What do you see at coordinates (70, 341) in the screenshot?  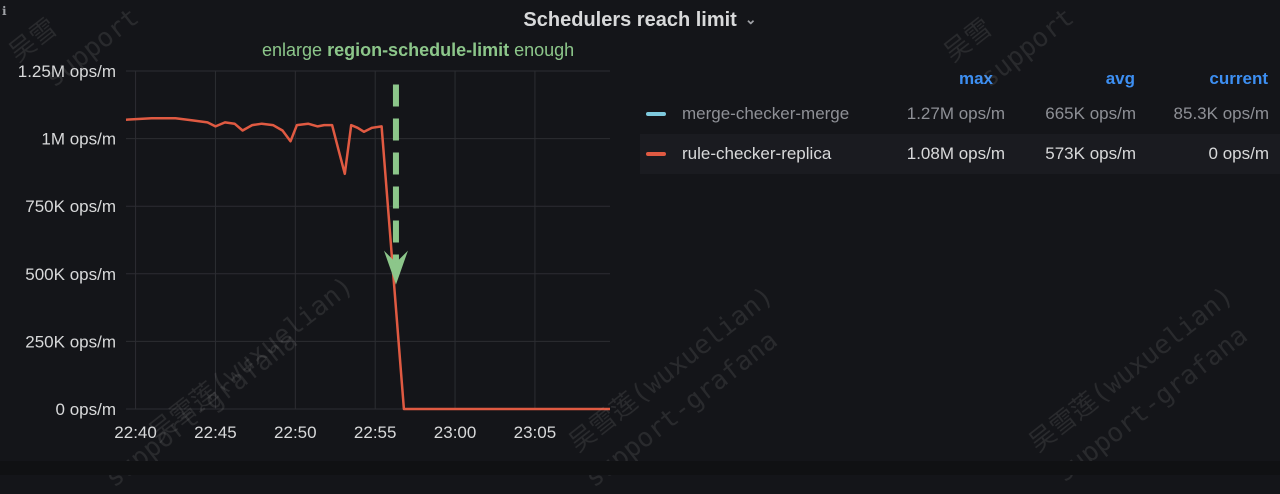 I see `y-tick-label: 250K ops/m` at bounding box center [70, 341].